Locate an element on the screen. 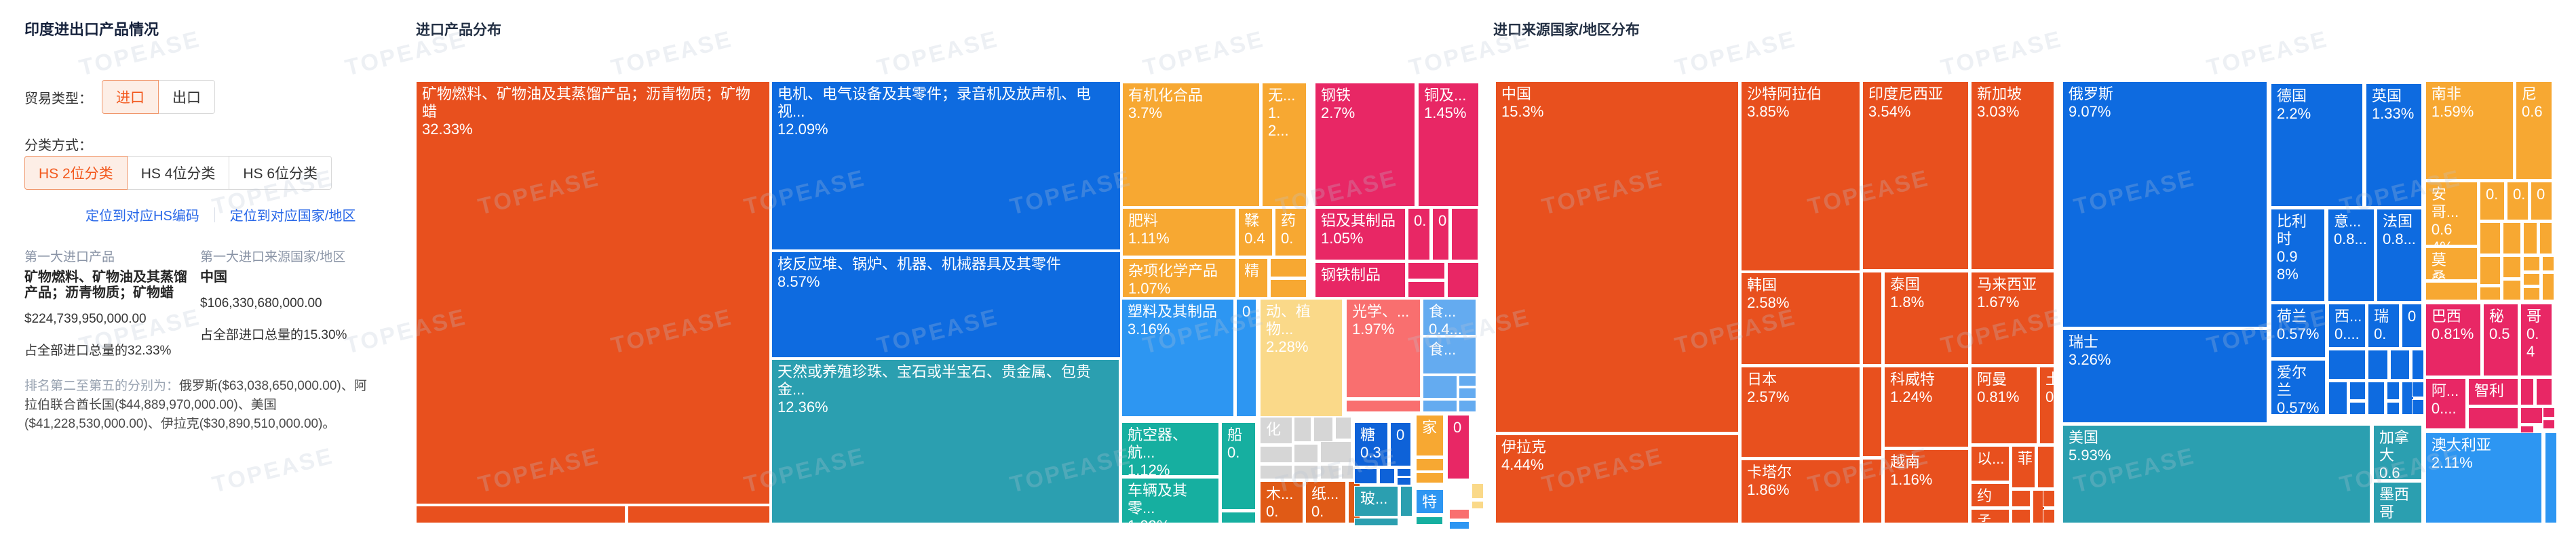 This screenshot has height=547, width=2576. treemap-cell: 泰国 1.8% is located at coordinates (1926, 318).